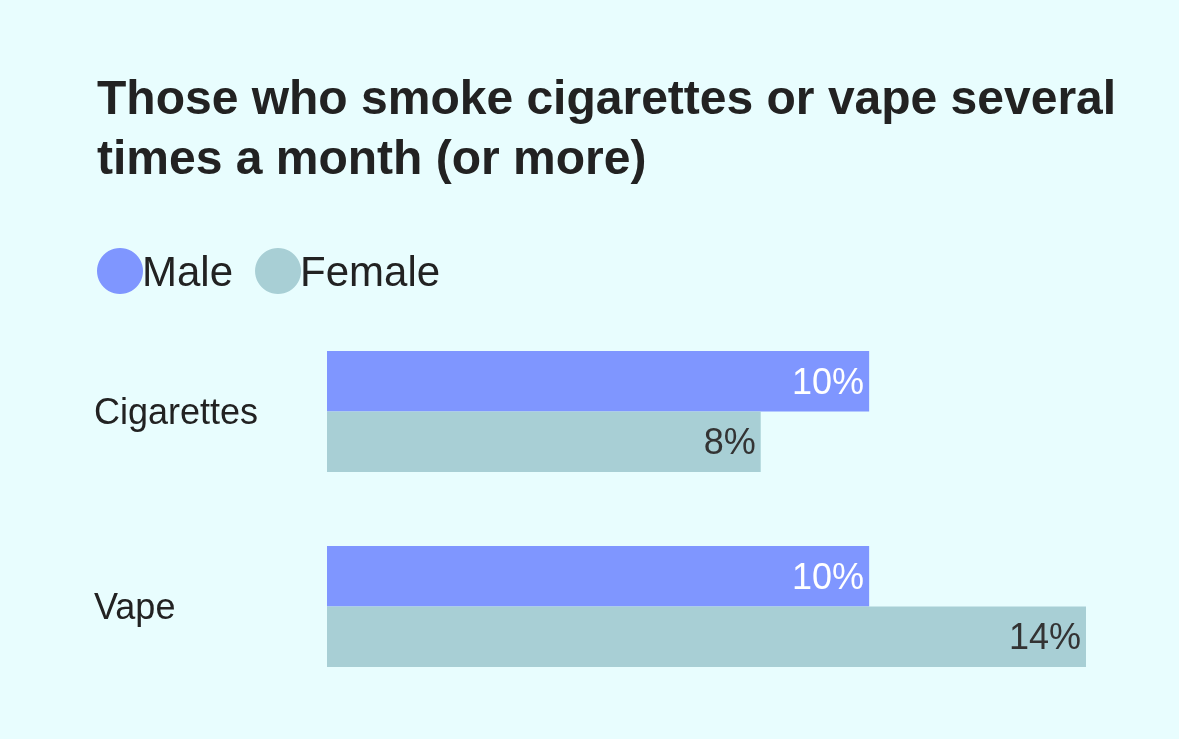 The height and width of the screenshot is (739, 1179). What do you see at coordinates (613, 127) in the screenshot?
I see `chart-title: Those who smoke cigarettes or vape several times a month (or more)` at bounding box center [613, 127].